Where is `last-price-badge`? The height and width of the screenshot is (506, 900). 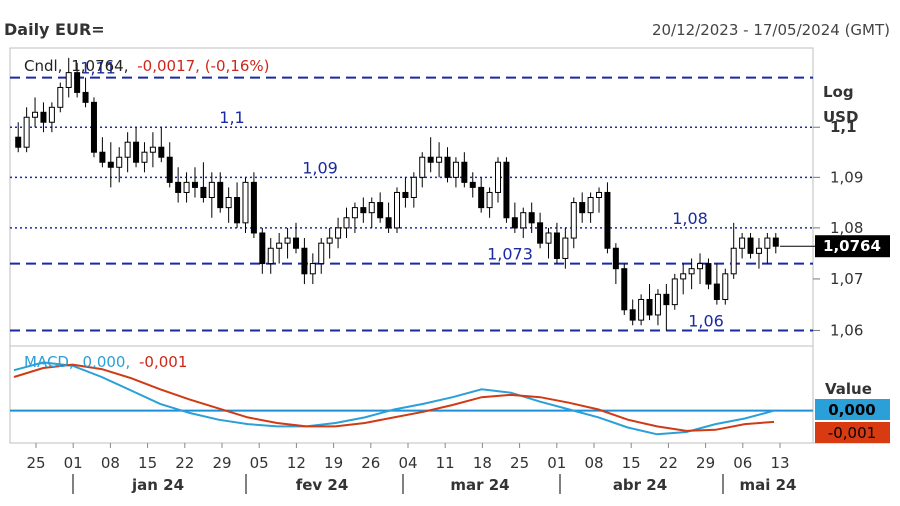 last-price-badge is located at coordinates (852, 246).